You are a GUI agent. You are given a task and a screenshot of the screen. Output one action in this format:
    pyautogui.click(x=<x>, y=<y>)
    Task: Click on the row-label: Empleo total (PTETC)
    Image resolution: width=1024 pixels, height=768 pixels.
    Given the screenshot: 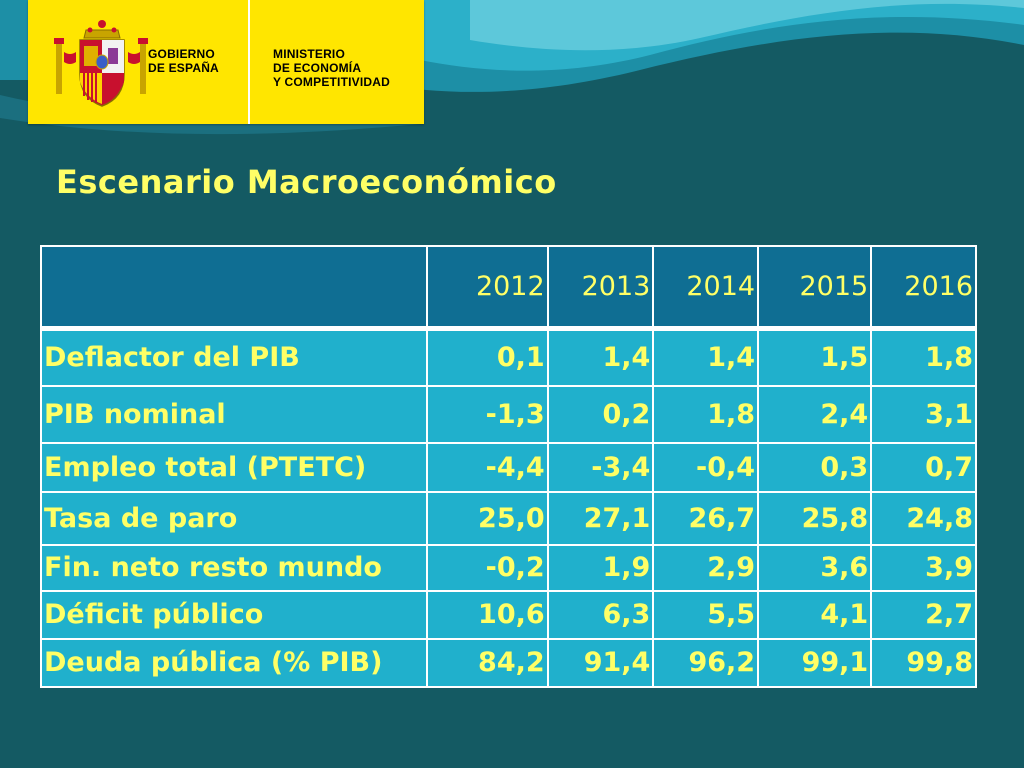 What is the action you would take?
    pyautogui.click(x=234, y=467)
    